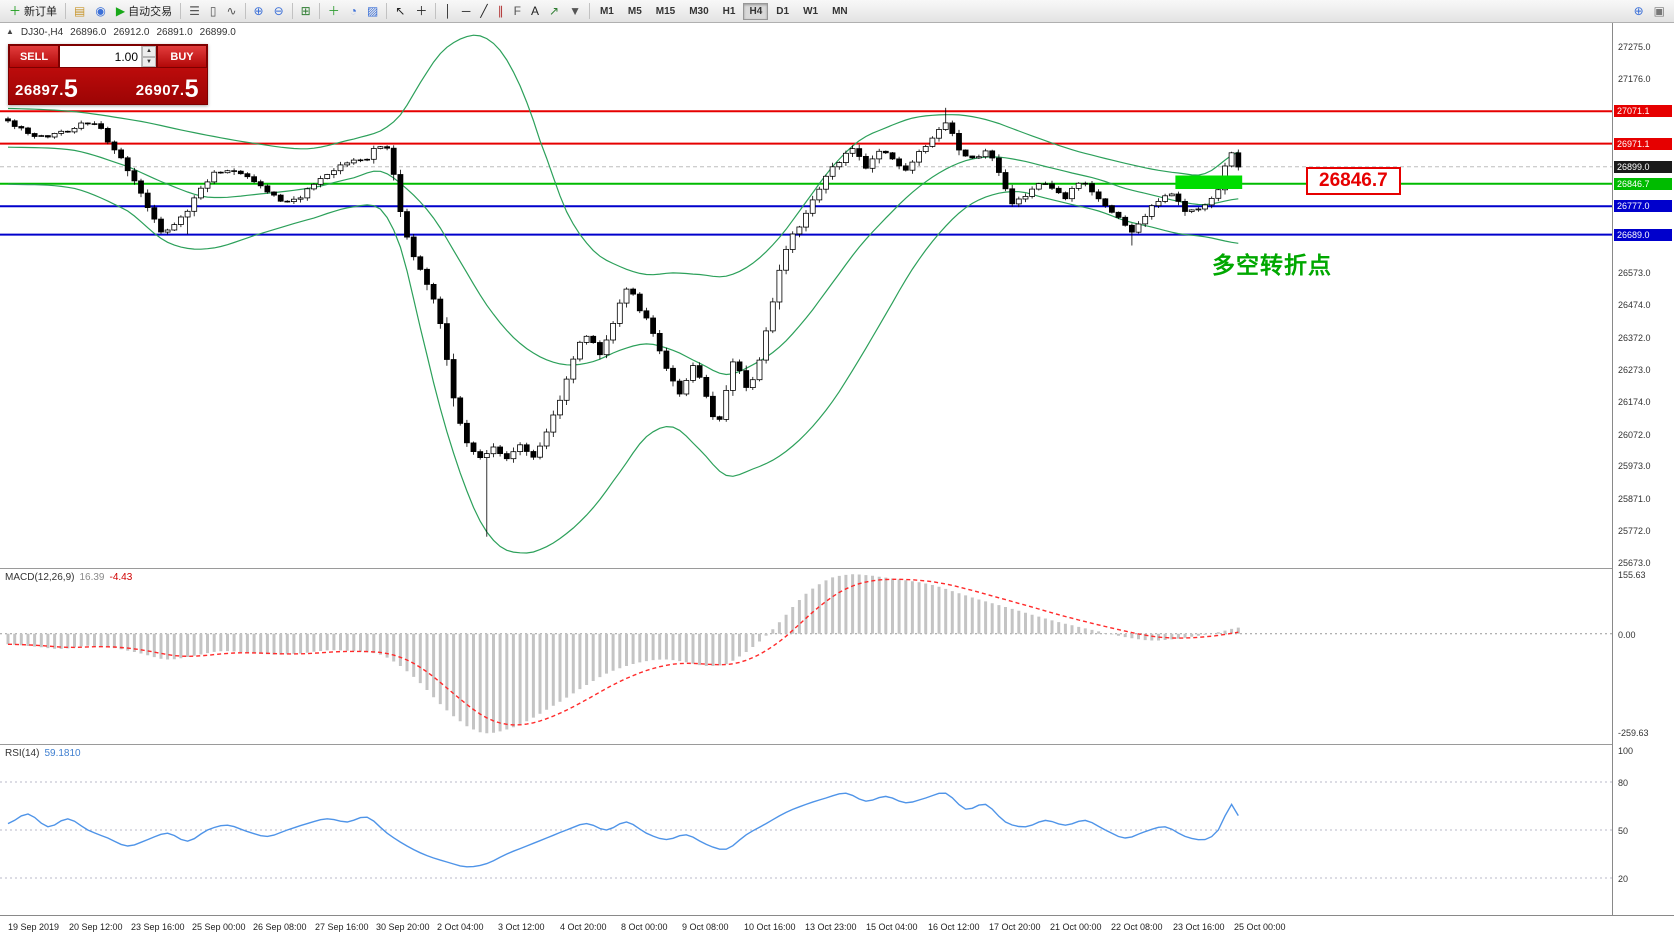 The image size is (1674, 948). I want to click on indicators-add-icon: ＋, so click(334, 11).